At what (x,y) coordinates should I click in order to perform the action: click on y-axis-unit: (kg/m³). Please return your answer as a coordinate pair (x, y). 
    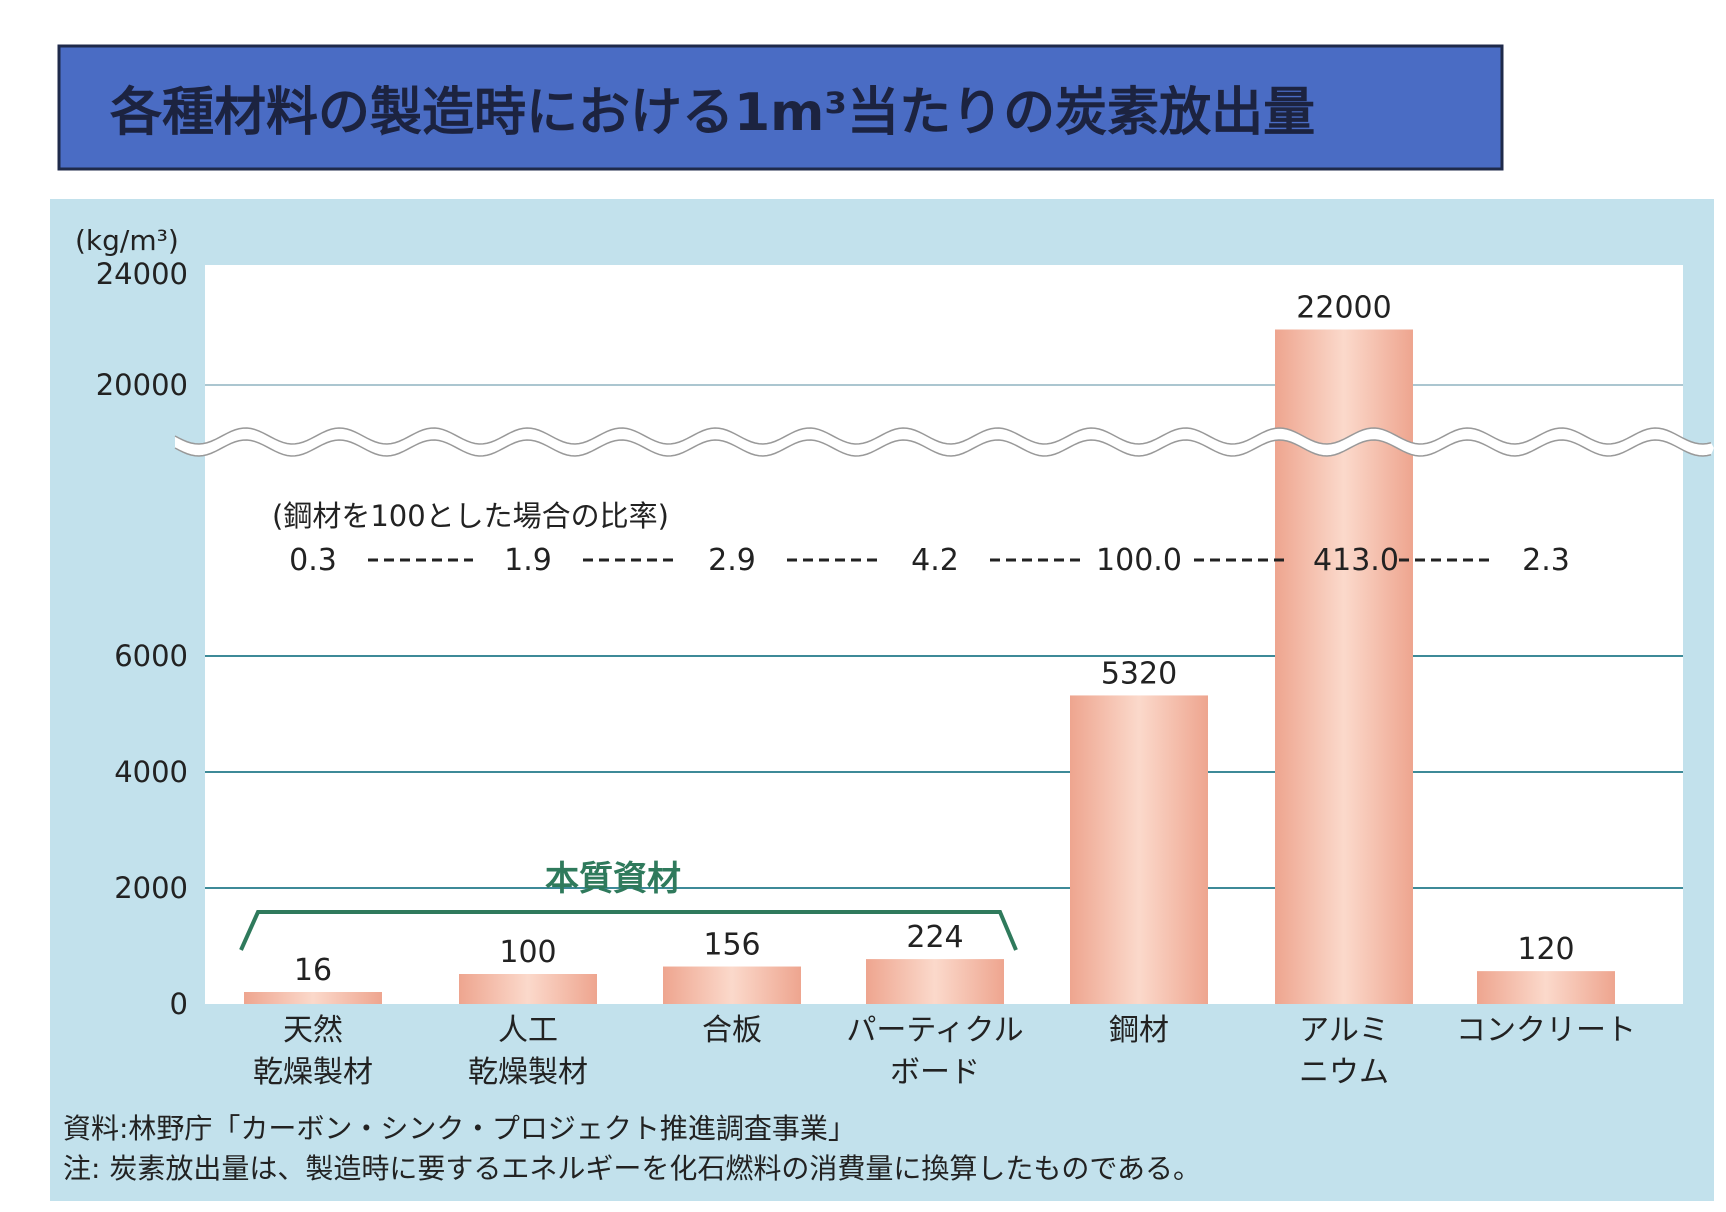
    Looking at the image, I should click on (127, 240).